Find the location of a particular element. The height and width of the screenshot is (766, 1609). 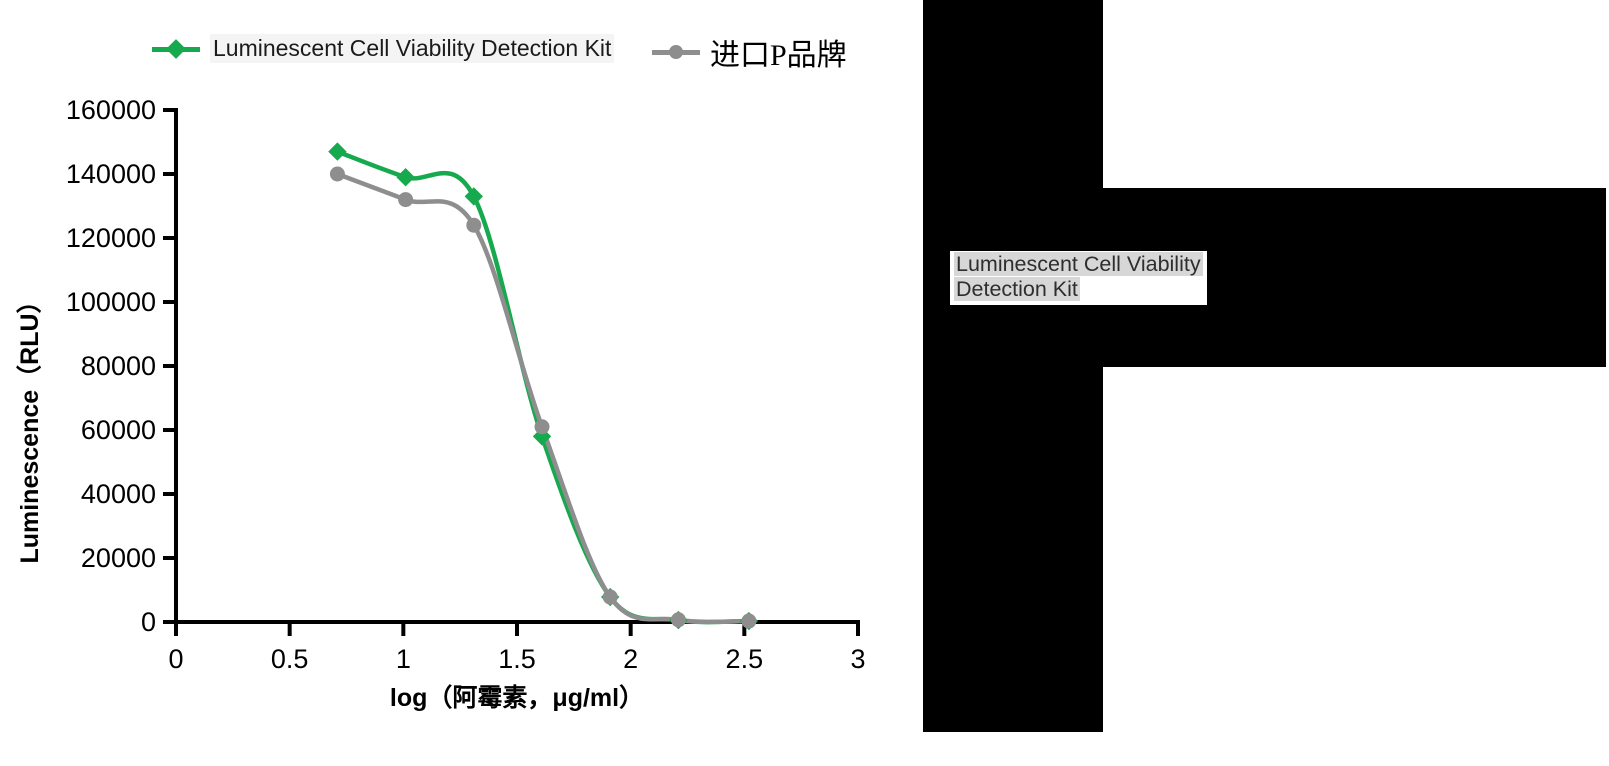

x-tick-label: 1 is located at coordinates (403, 659).